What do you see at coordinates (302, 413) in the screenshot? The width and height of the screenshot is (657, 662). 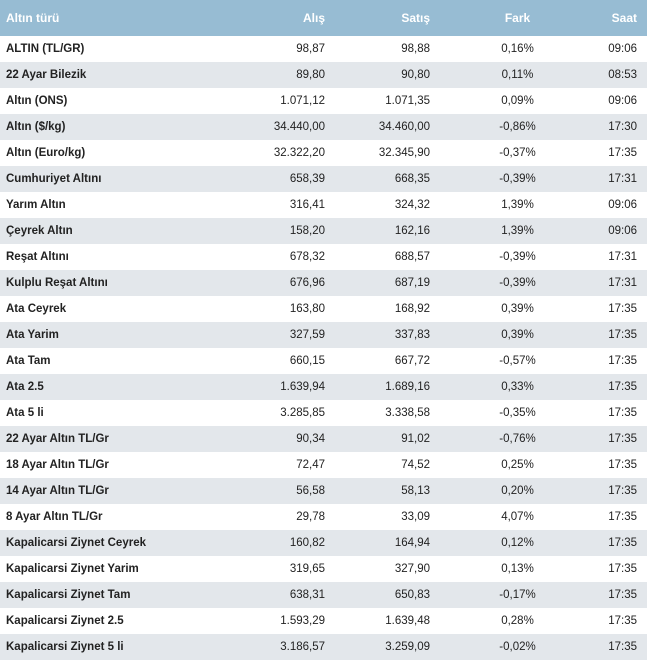 I see `buy-price: 3.285,85` at bounding box center [302, 413].